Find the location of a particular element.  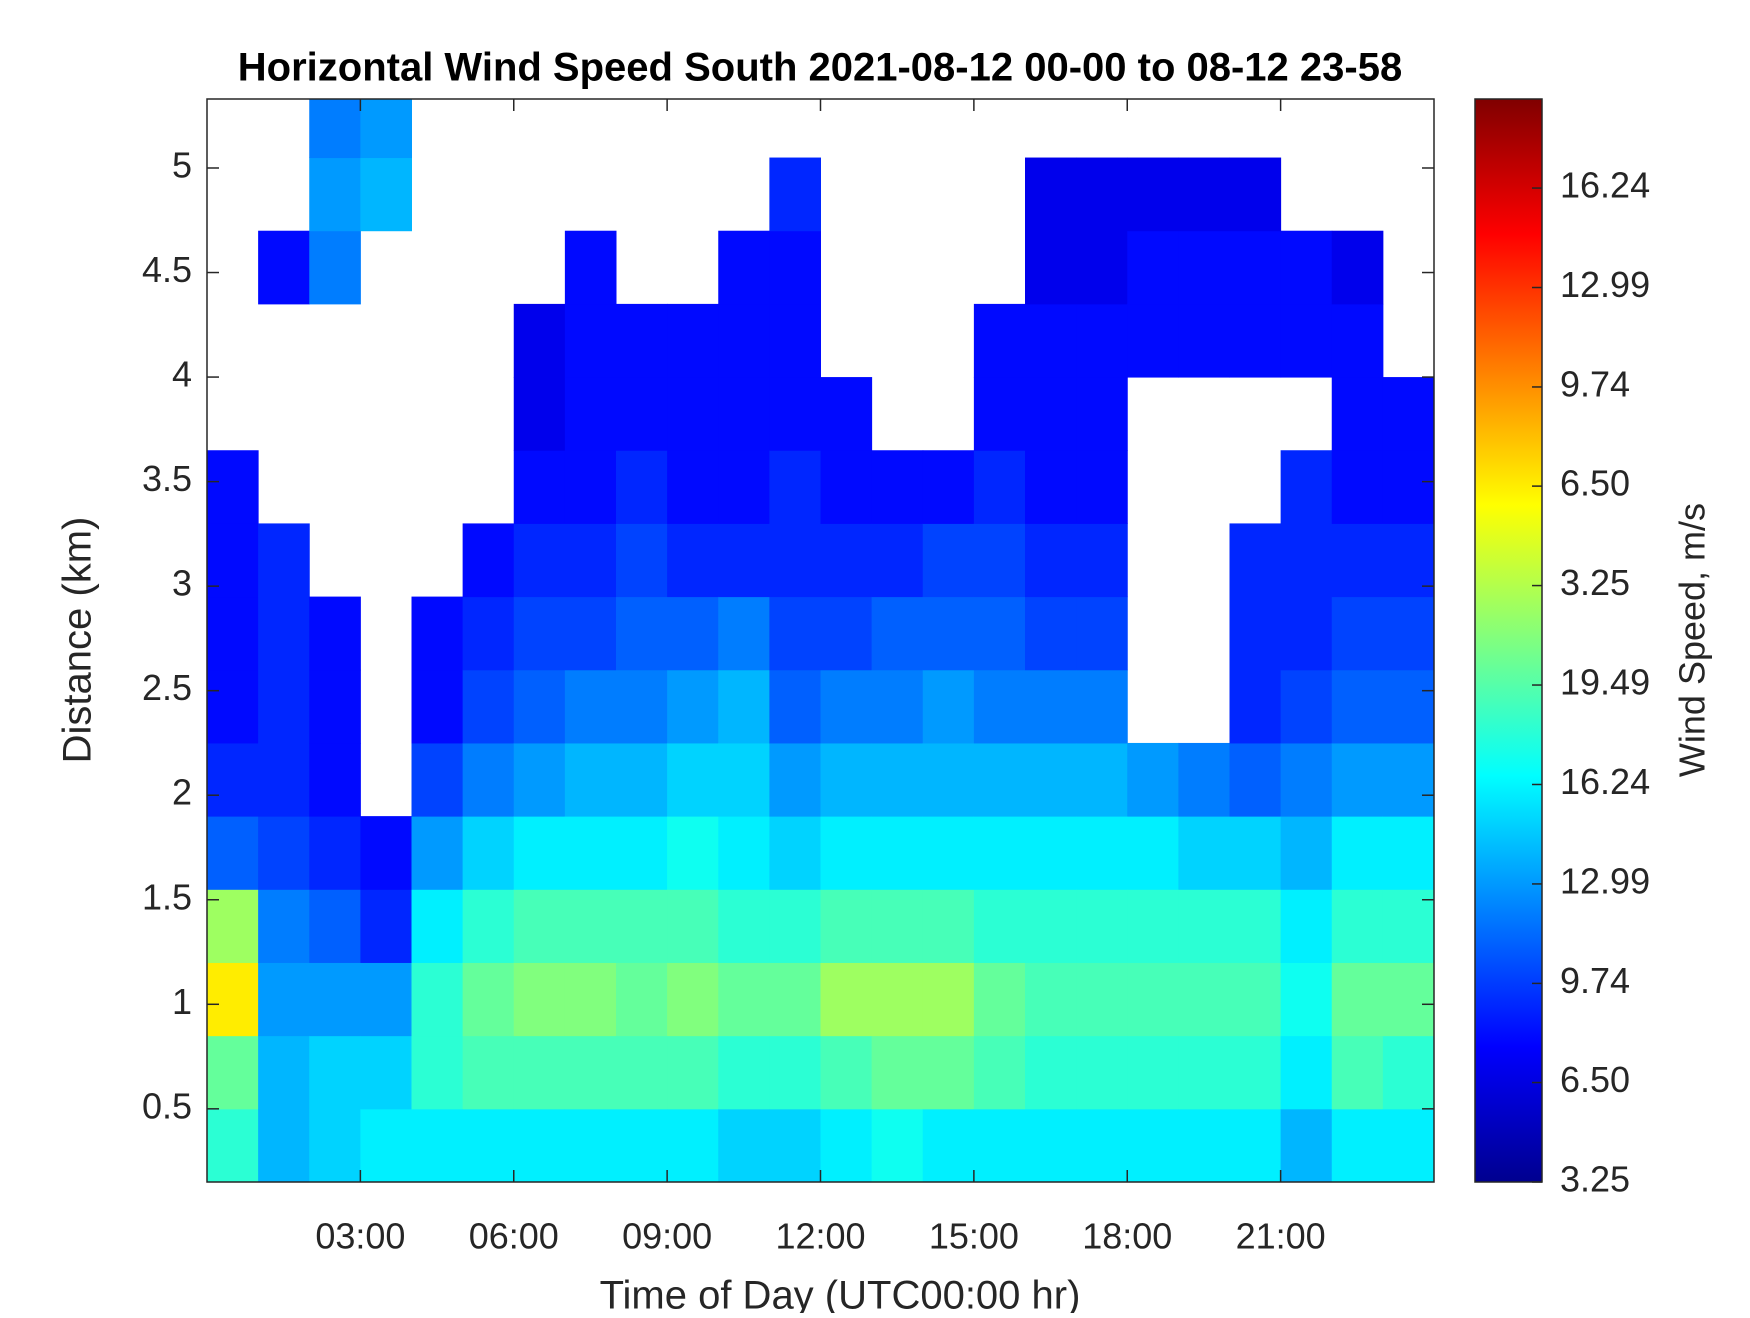

y-tick-label: 3 is located at coordinates (182, 583).